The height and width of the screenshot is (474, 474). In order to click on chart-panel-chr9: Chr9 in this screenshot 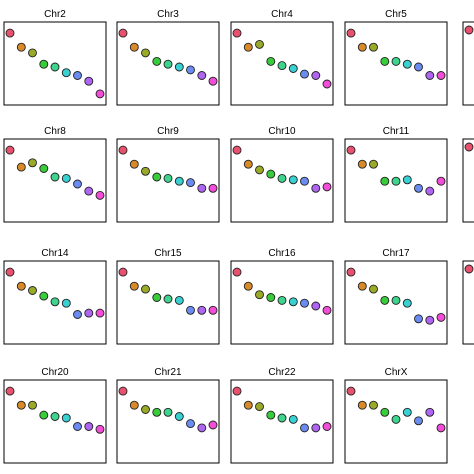, I will do `click(168, 174)`.